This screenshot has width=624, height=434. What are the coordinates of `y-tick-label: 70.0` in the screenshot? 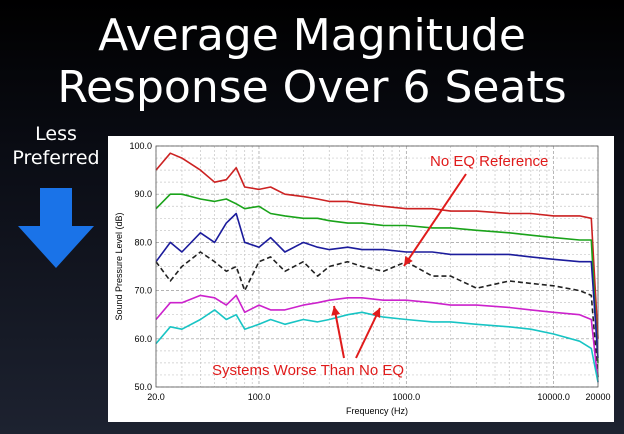 It's located at (143, 291).